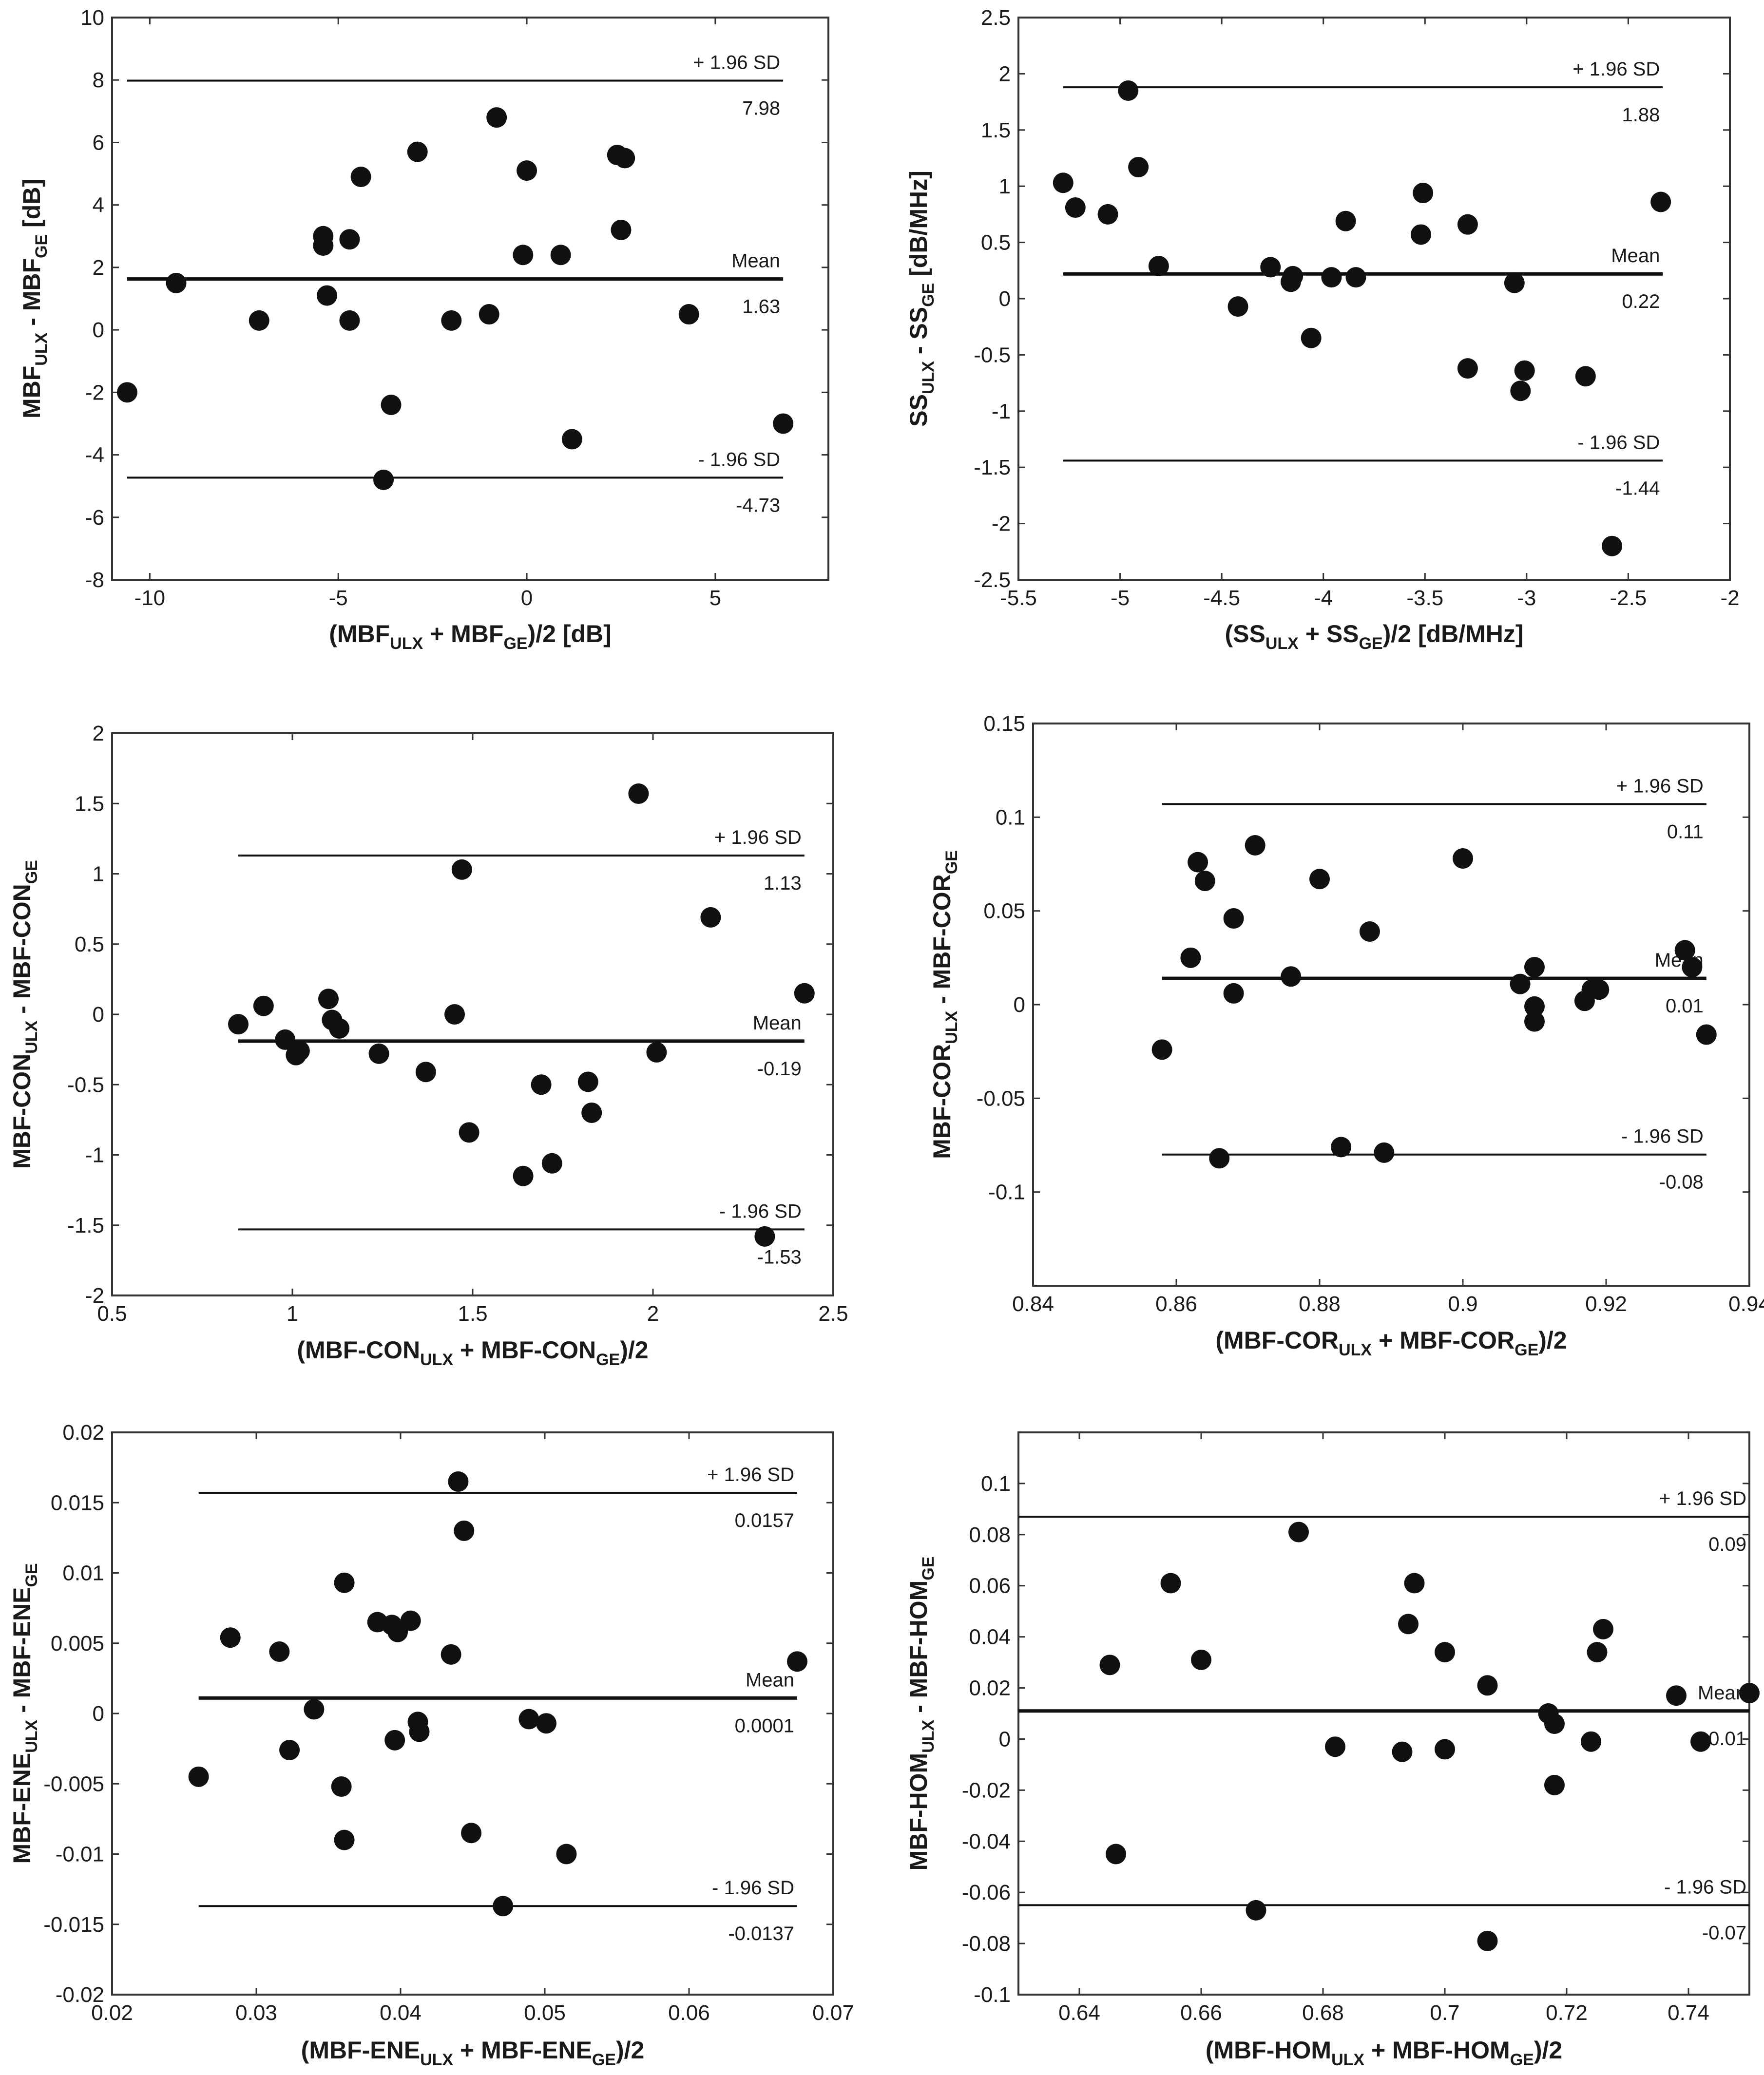 The width and height of the screenshot is (1764, 2075). What do you see at coordinates (1729, 598) in the screenshot?
I see `x-tick-label: -2` at bounding box center [1729, 598].